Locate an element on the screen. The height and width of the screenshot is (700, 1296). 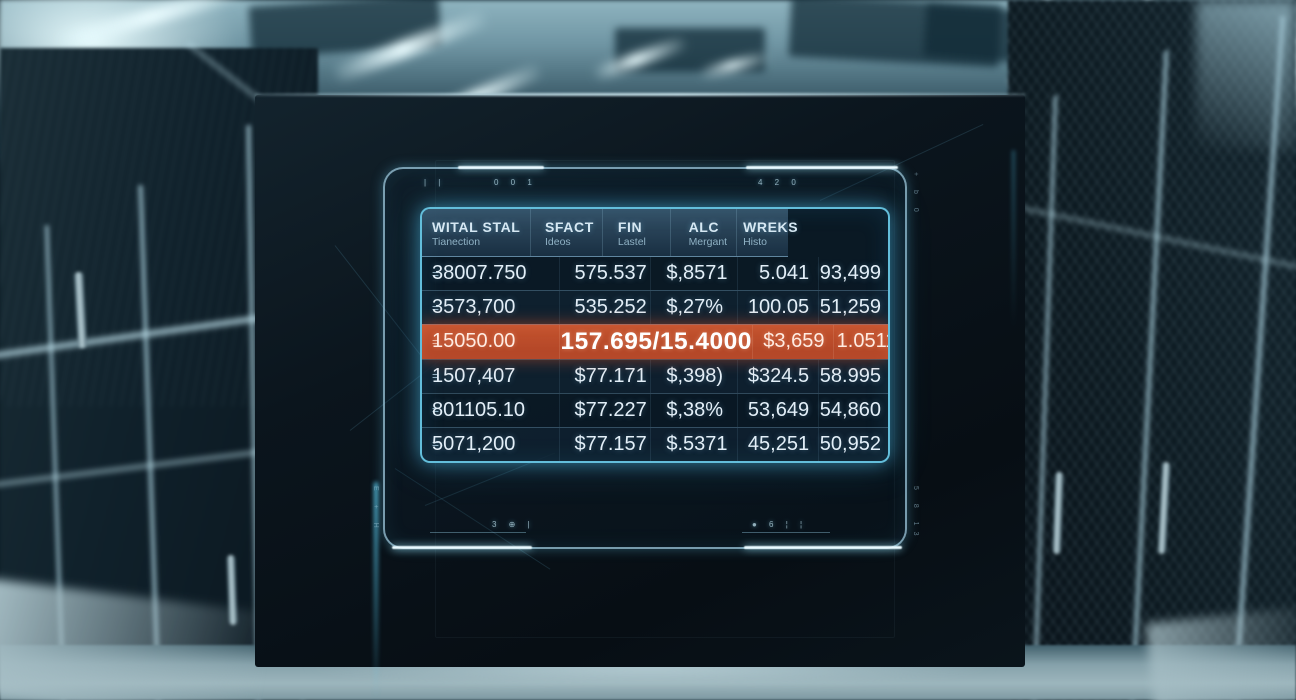
column-subtitle: Tianection is located at coordinates (456, 242).